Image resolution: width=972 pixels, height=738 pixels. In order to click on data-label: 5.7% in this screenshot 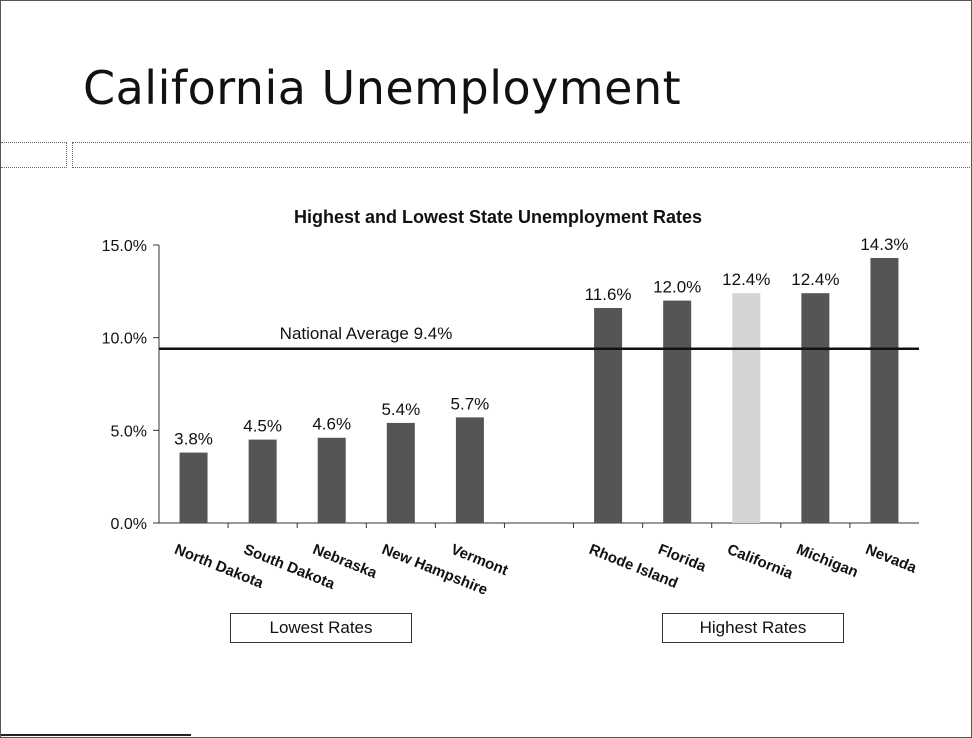, I will do `click(470, 403)`.